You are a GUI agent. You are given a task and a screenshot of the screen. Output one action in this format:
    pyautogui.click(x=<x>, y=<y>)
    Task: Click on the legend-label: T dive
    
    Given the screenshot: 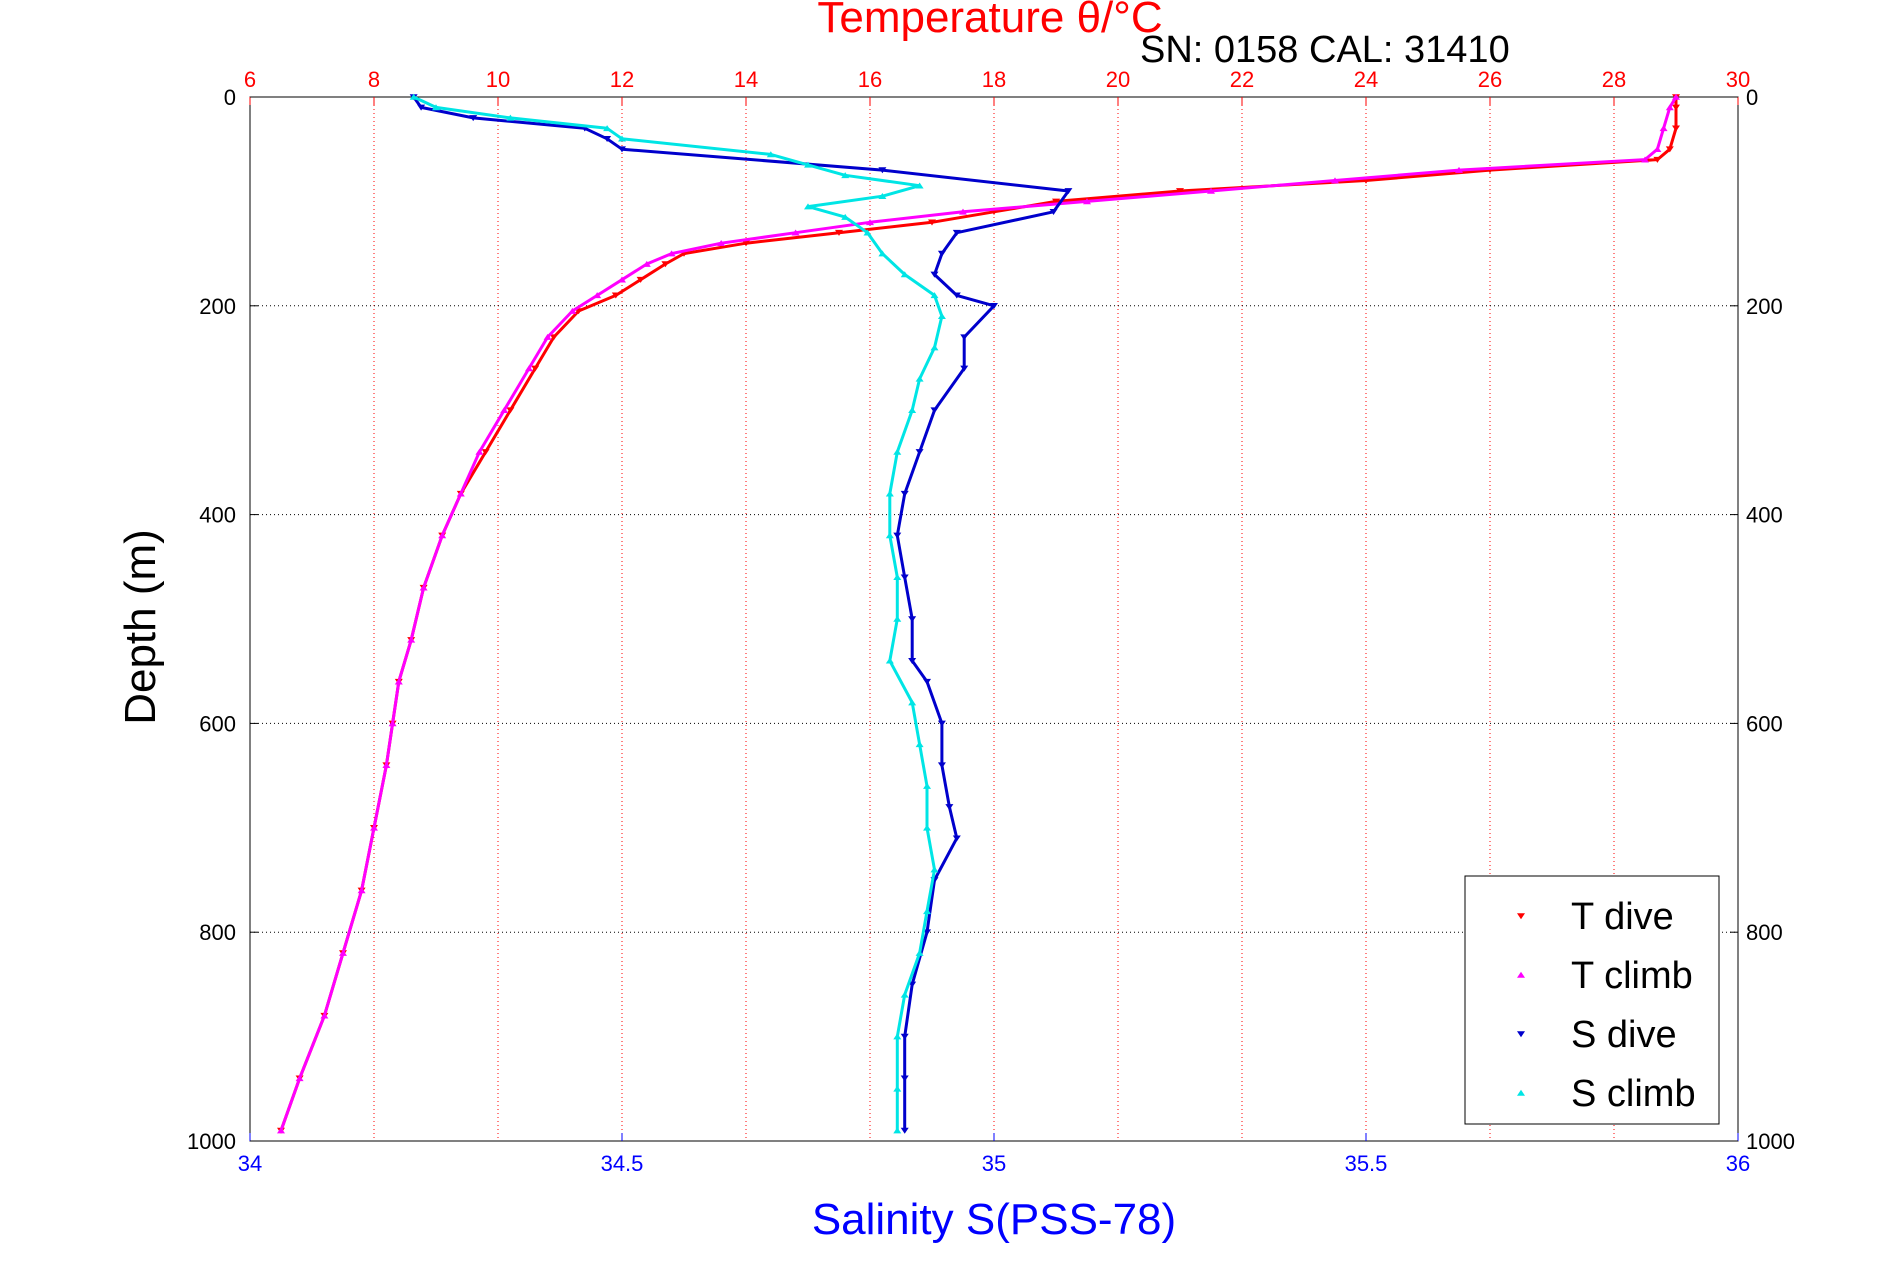 What is the action you would take?
    pyautogui.click(x=1622, y=917)
    